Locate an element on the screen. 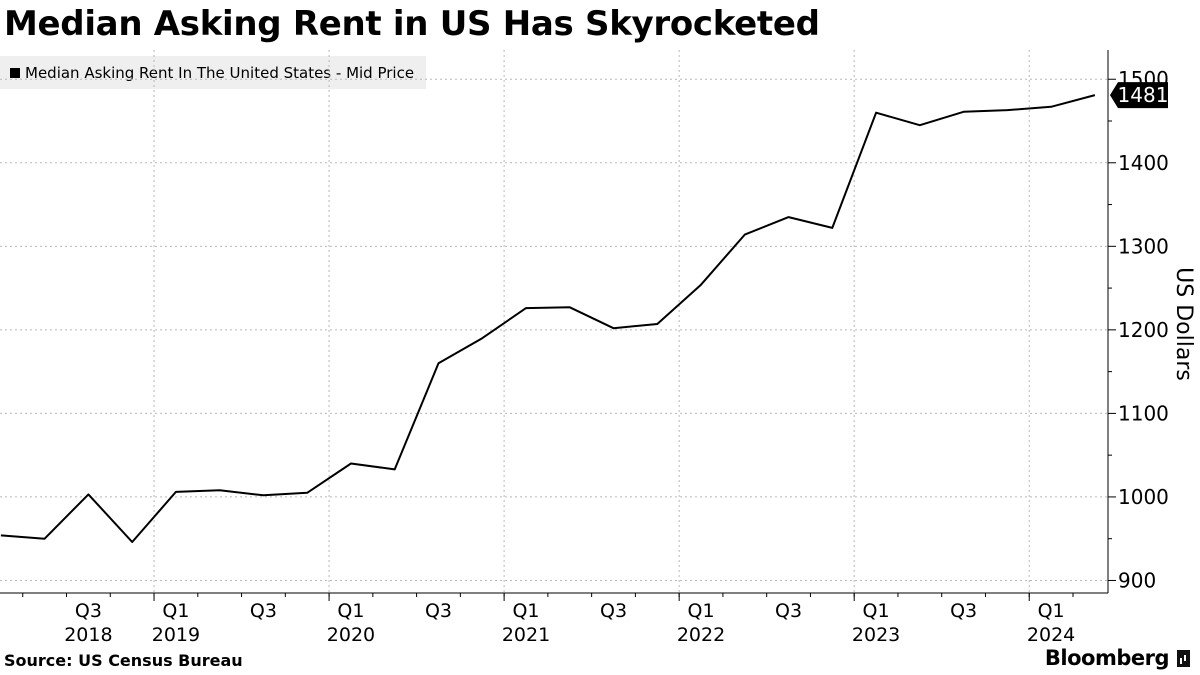 This screenshot has height=675, width=1200. y-tick-label: 1100 is located at coordinates (1143, 413).